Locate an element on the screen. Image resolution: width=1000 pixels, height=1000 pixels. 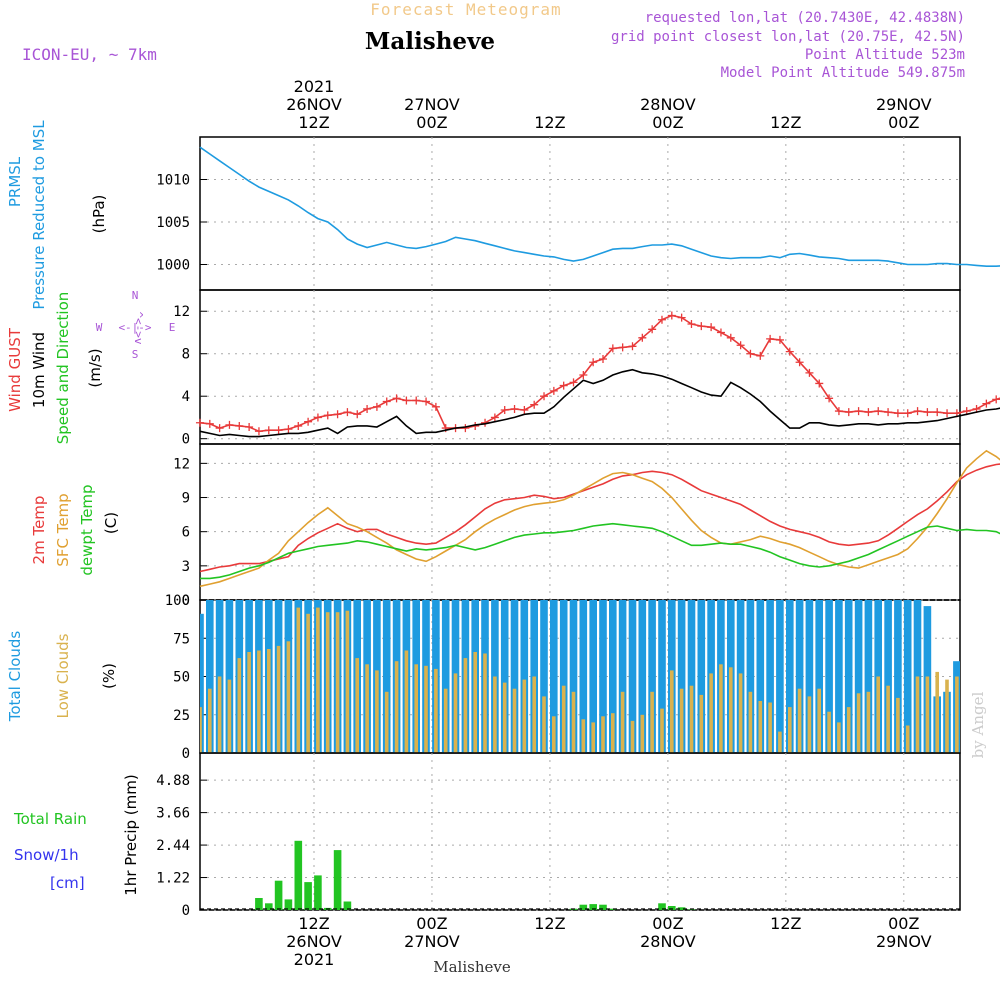
time-label-bottom: 00Z is located at coordinates (667, 923).